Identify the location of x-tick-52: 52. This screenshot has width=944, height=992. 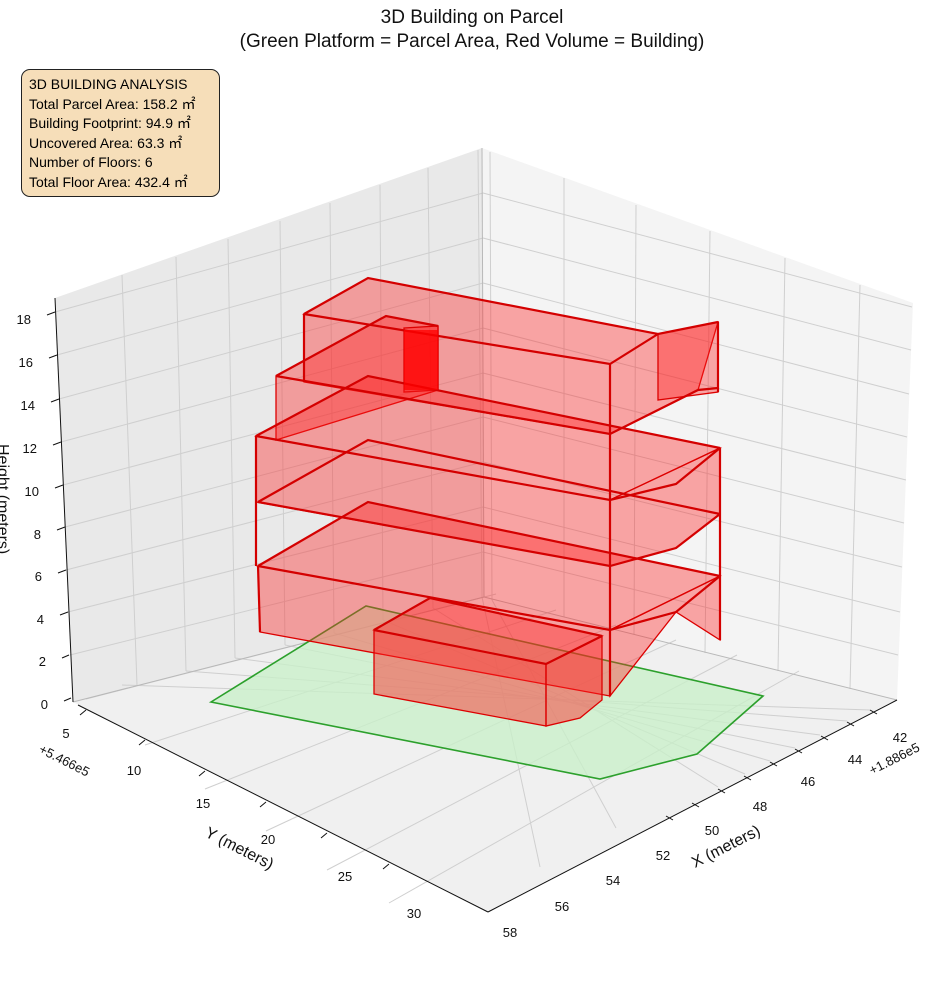
(663, 855).